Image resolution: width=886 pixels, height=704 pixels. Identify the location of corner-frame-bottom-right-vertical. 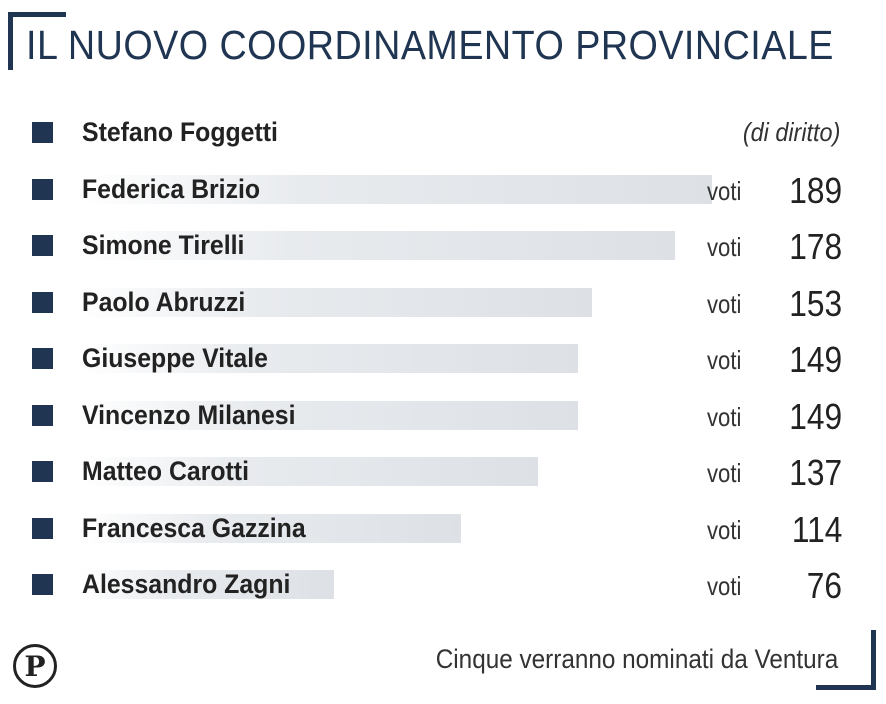
(873, 660).